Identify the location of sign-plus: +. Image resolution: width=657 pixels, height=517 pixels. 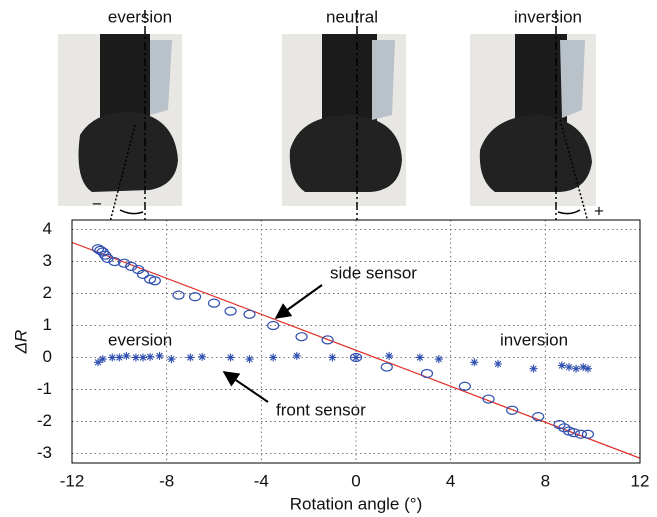
(599, 210).